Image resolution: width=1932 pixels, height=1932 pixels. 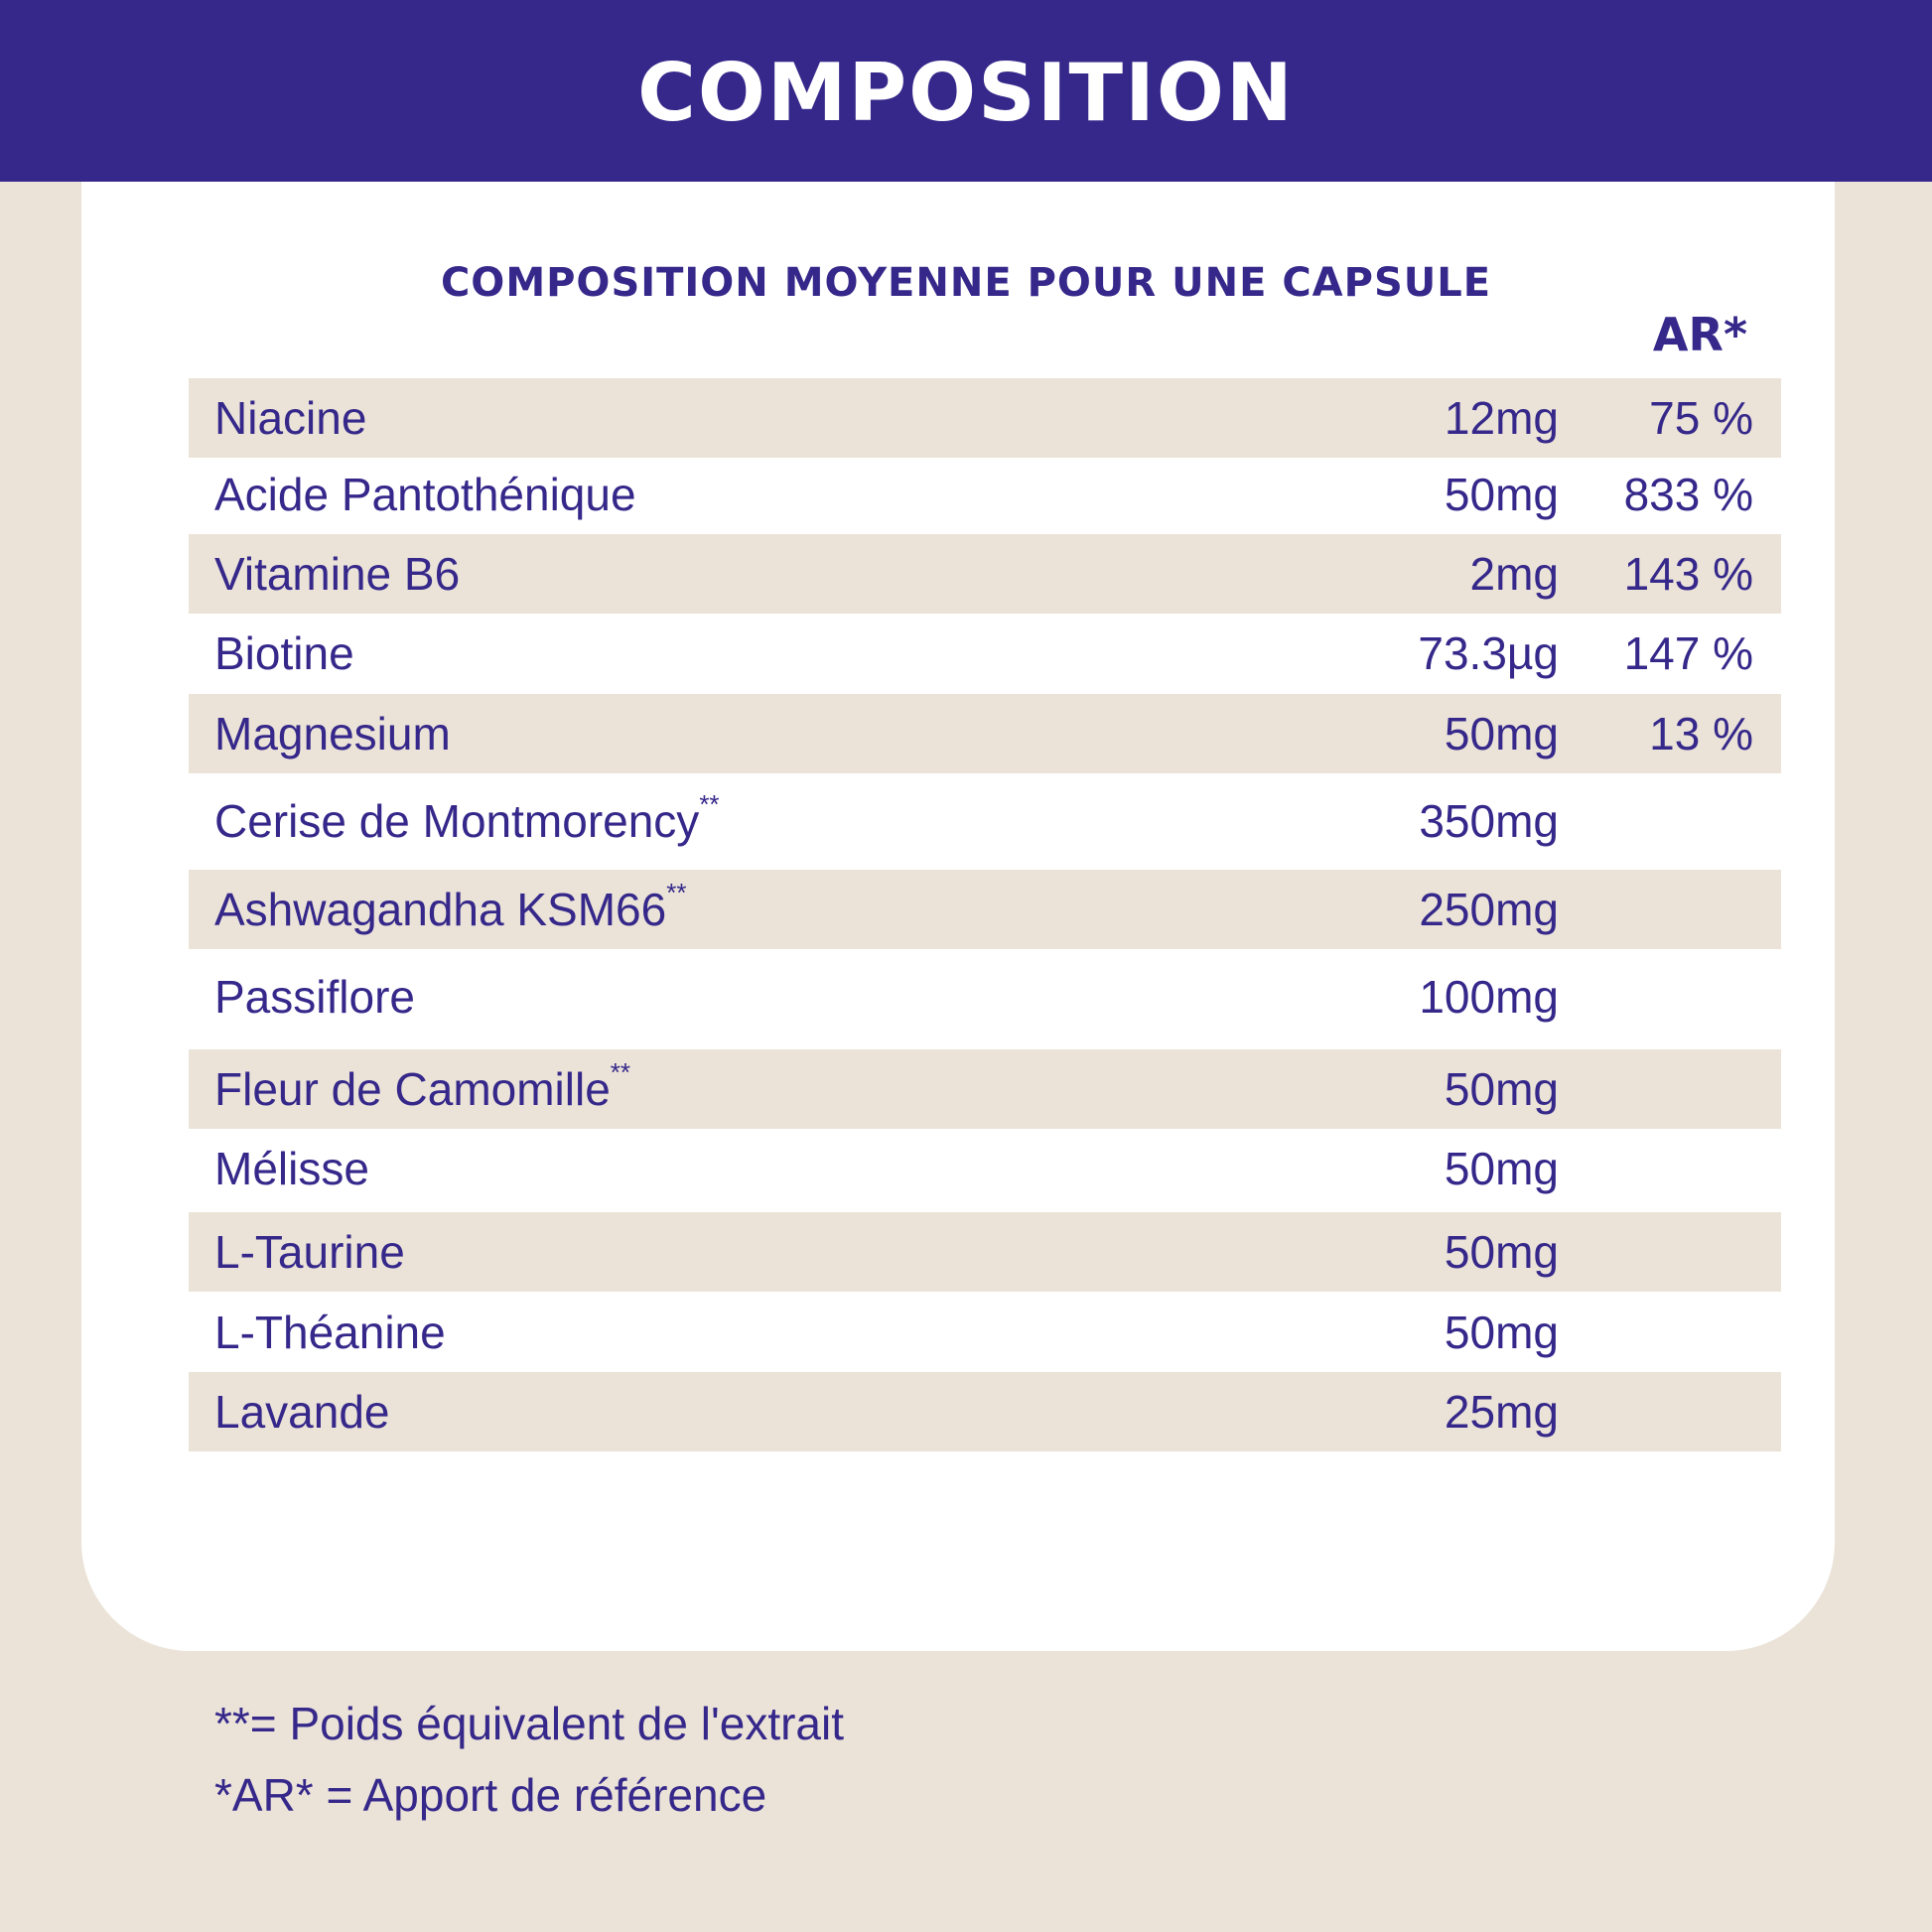 What do you see at coordinates (450, 906) in the screenshot?
I see `ingredient-name: Ashwagandha KSM66**` at bounding box center [450, 906].